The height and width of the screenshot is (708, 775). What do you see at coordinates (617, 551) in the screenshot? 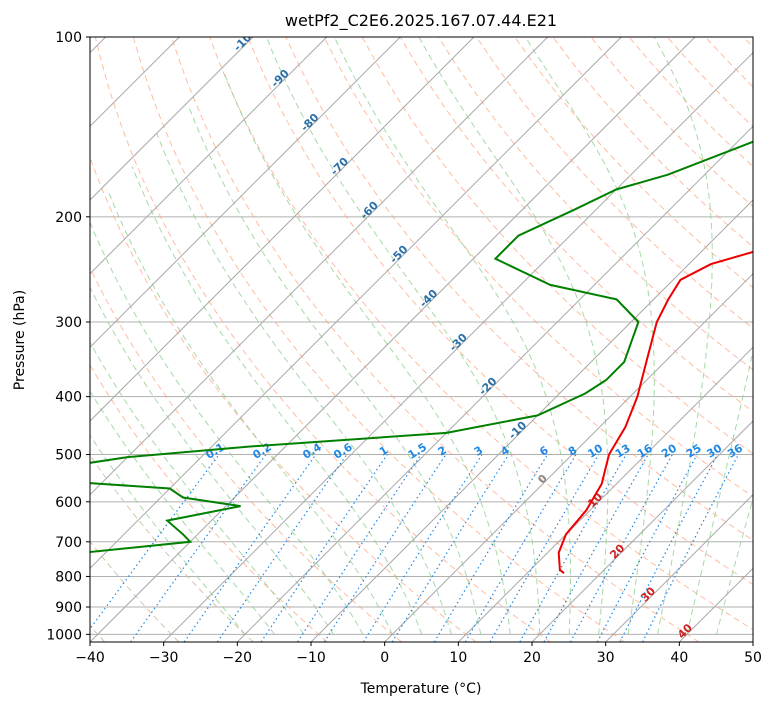
I see `isotherm-label: 20` at bounding box center [617, 551].